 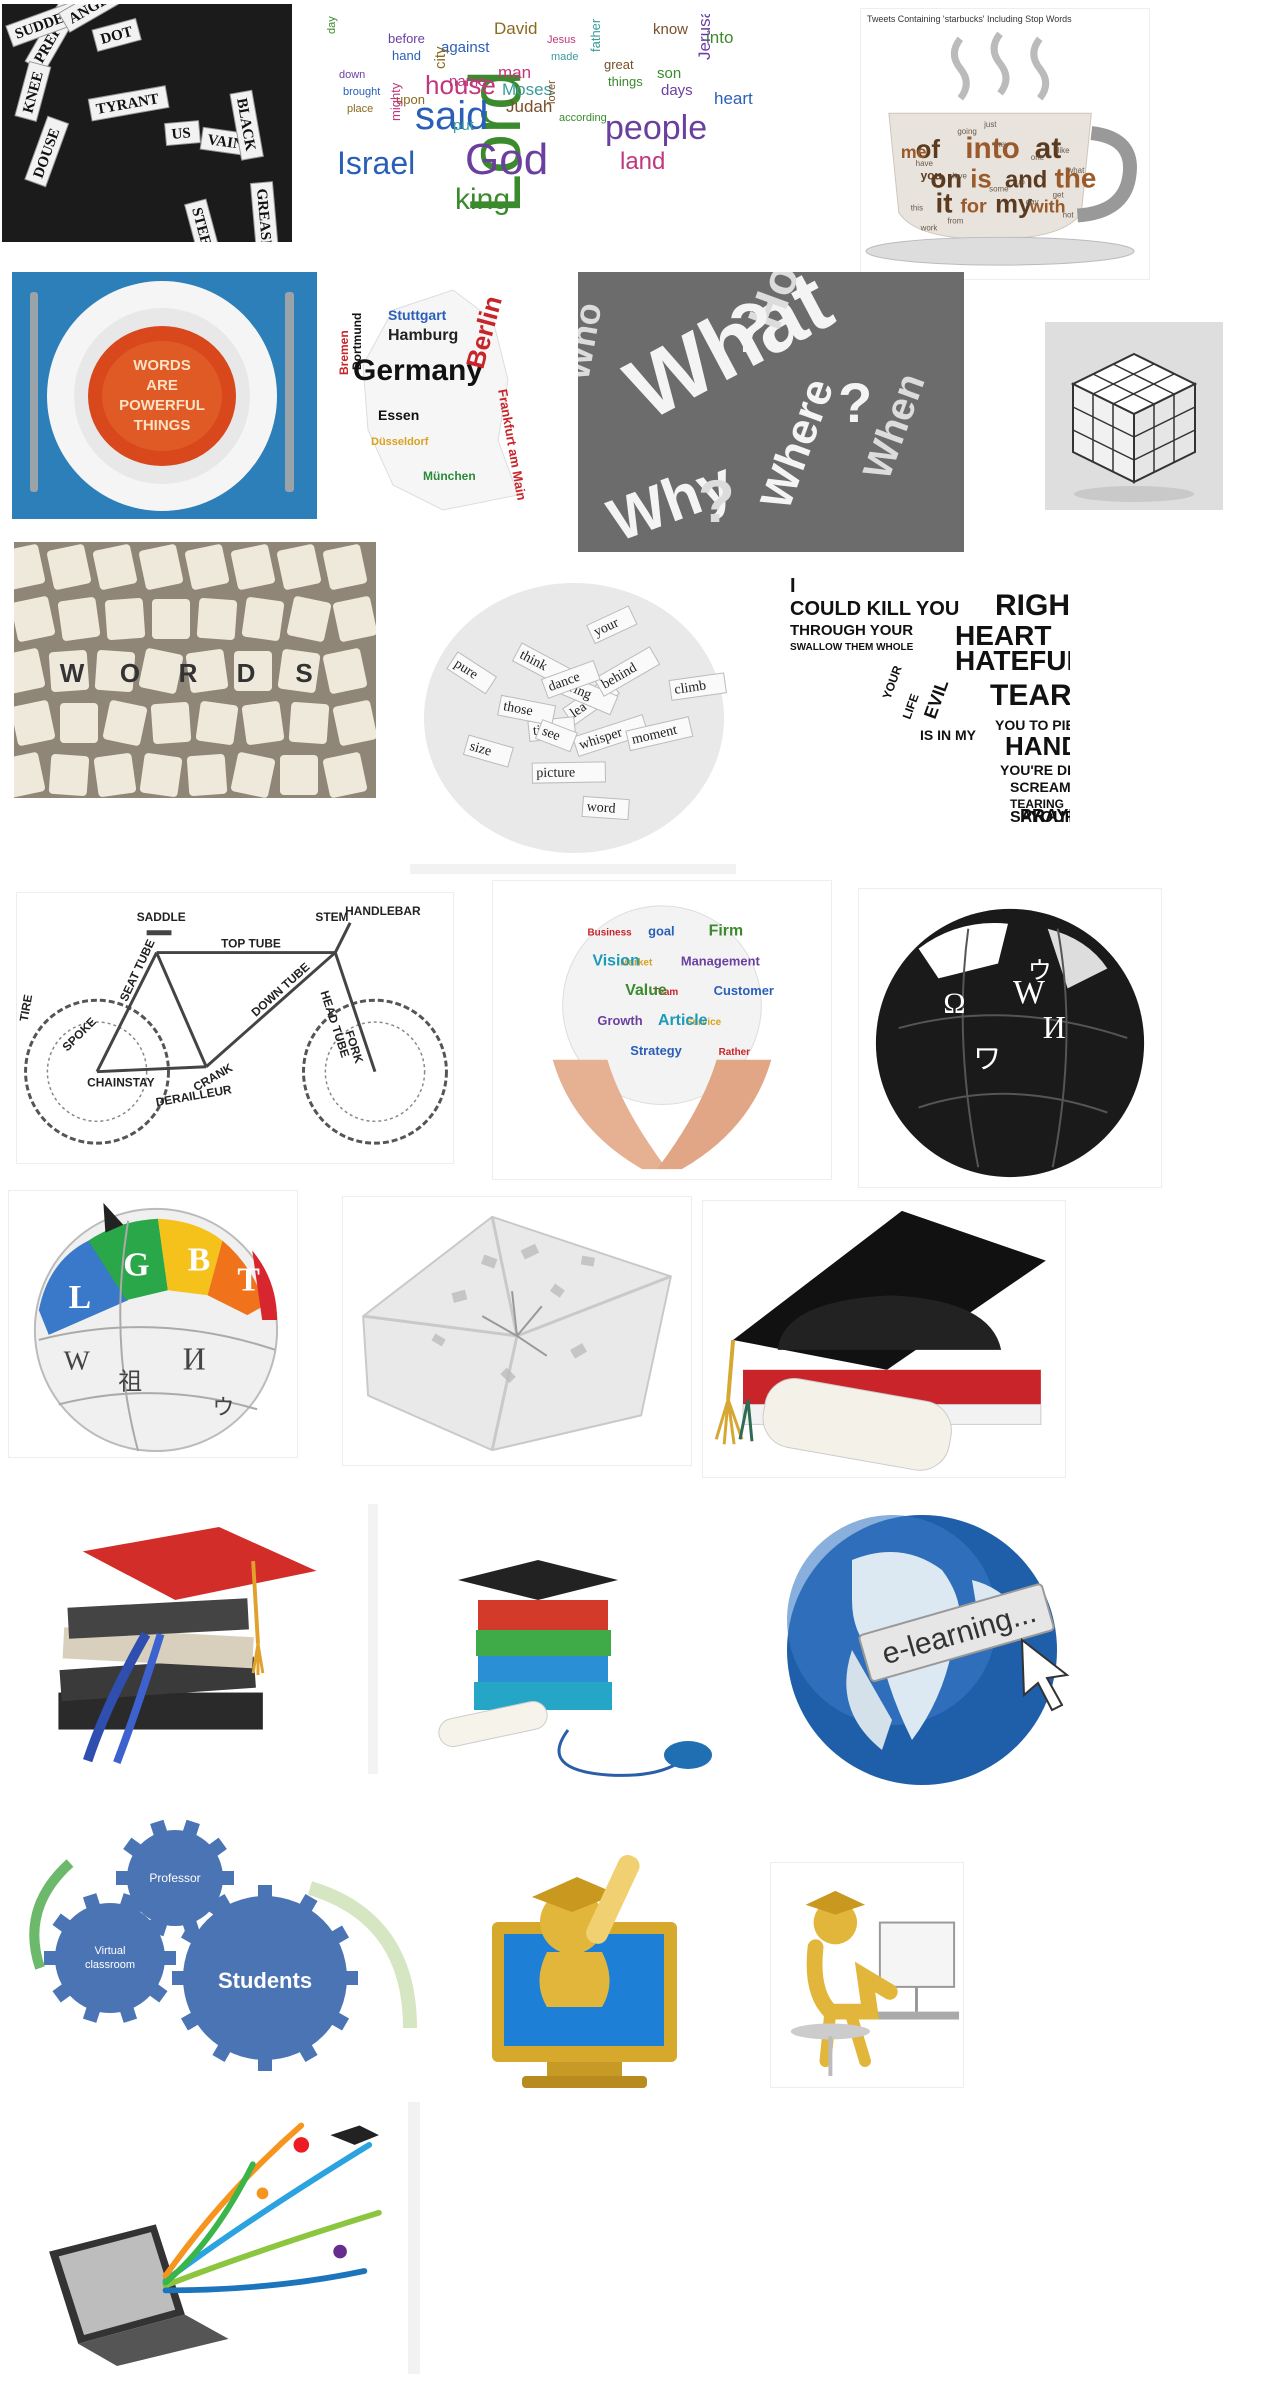 I want to click on cloud-word: said, so click(x=451, y=116).